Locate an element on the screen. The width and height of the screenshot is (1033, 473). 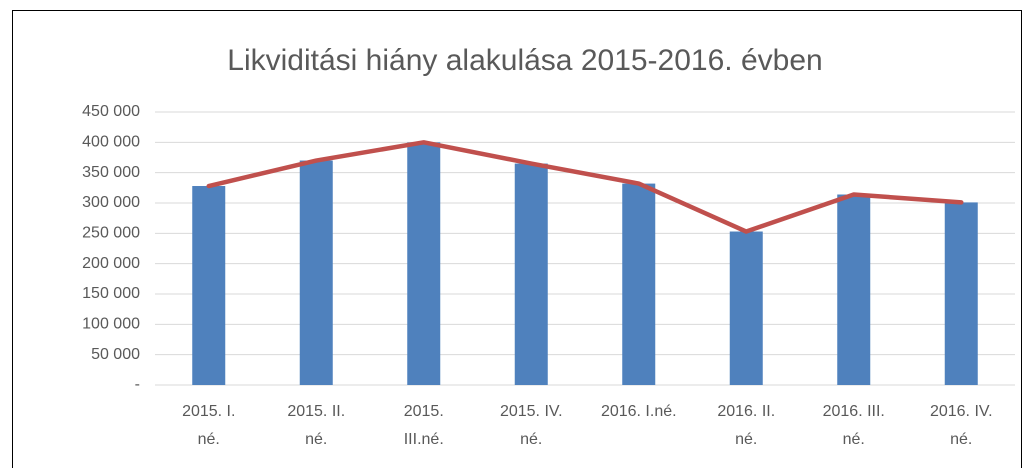
y-tick-label: 250 000 is located at coordinates (111, 233).